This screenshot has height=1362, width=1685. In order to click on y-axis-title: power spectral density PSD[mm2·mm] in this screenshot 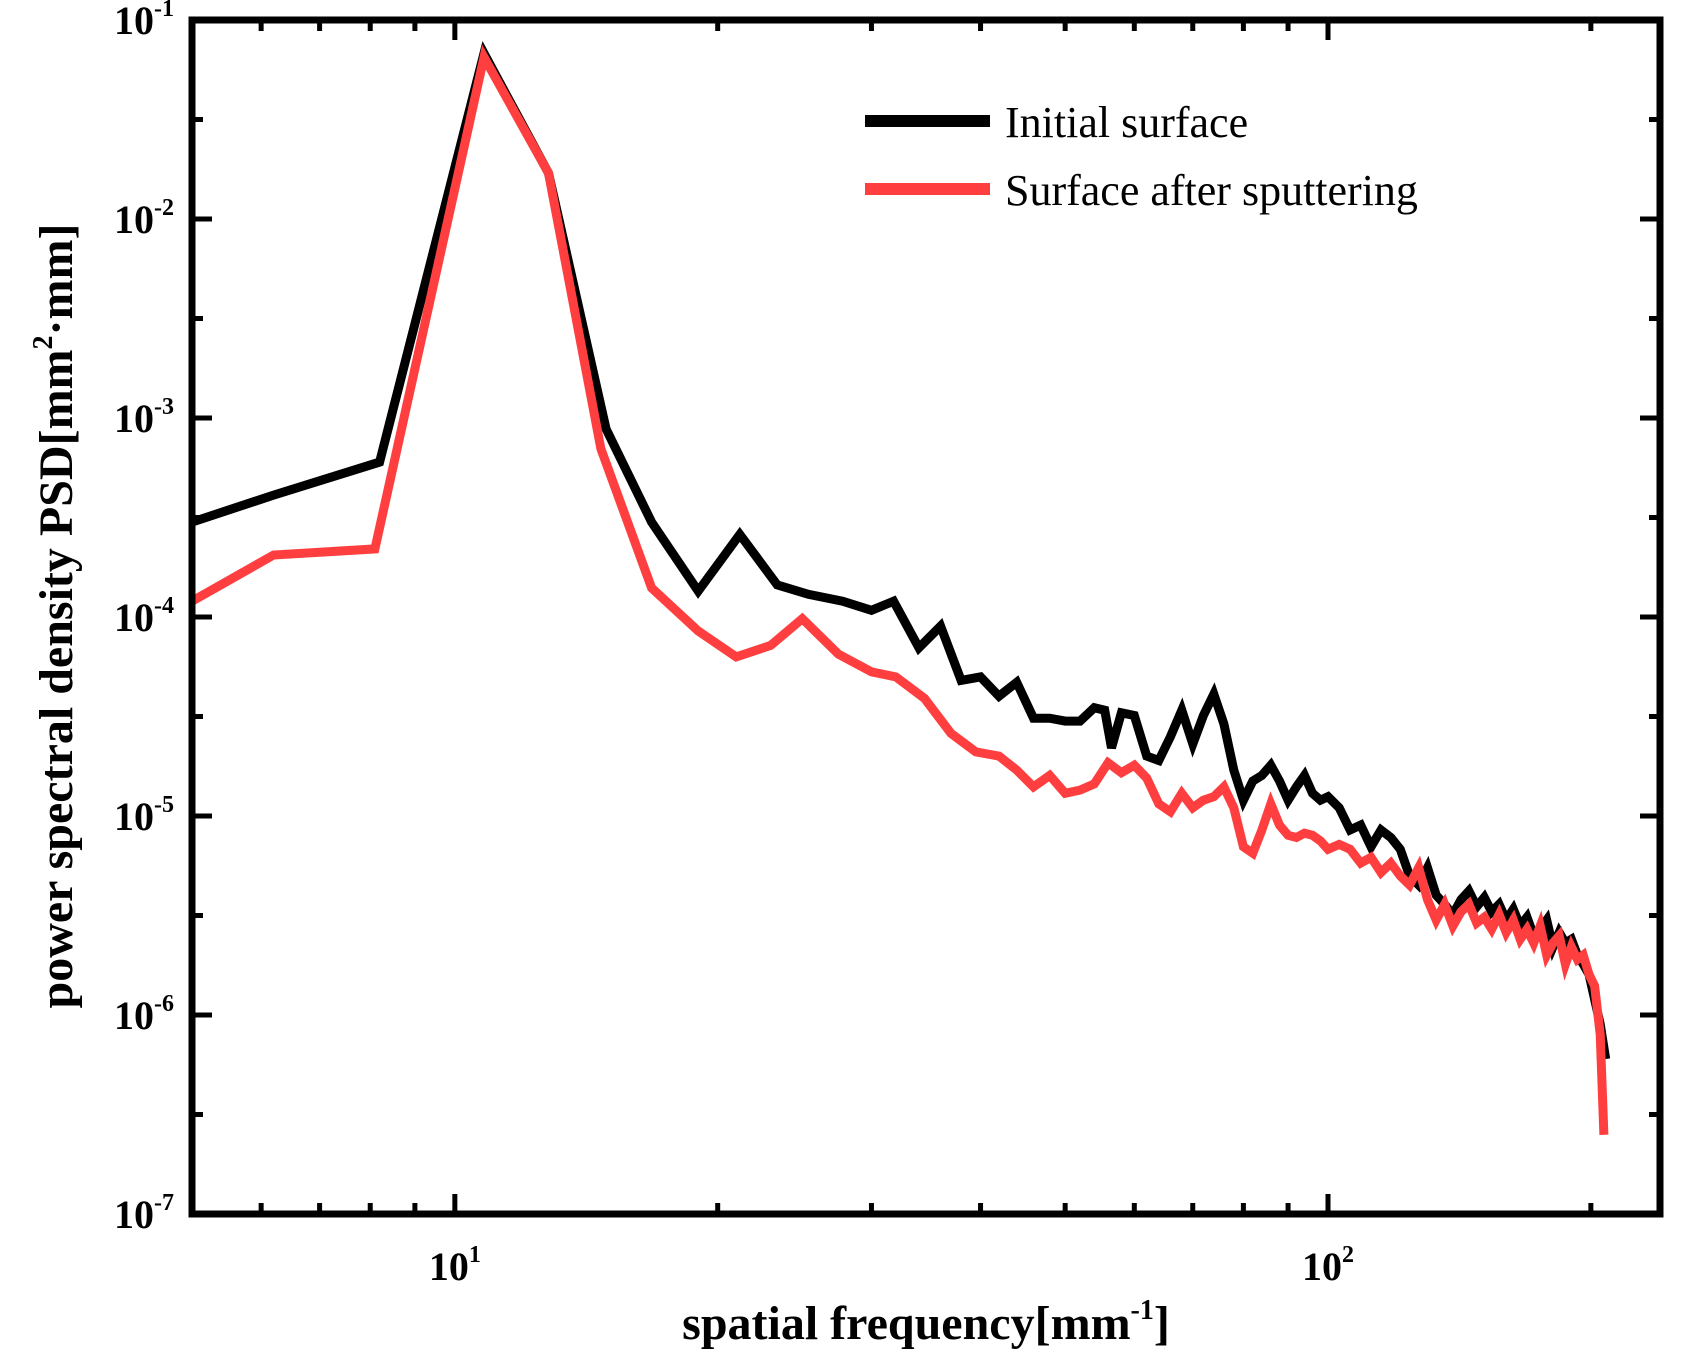, I will do `click(55, 615)`.